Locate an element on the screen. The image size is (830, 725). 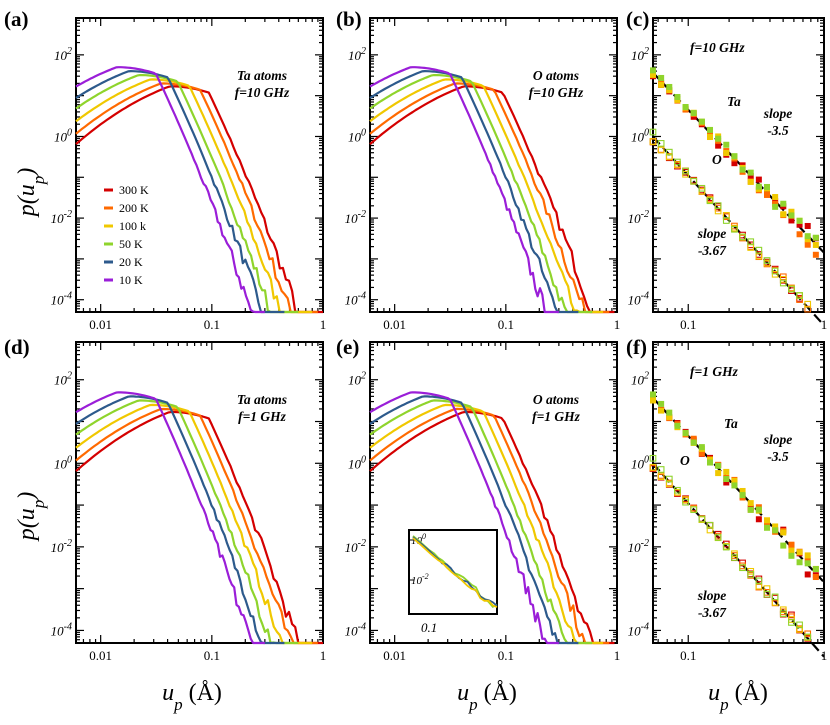
series-line-100-k is located at coordinates (486, 524).